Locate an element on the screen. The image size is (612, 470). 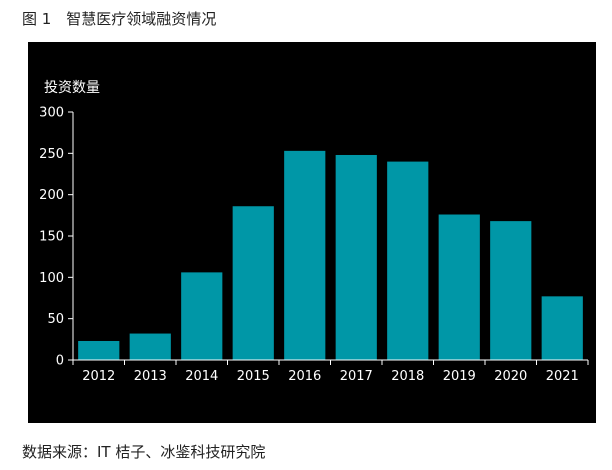
y-tick-label: 300 is located at coordinates (51, 113).